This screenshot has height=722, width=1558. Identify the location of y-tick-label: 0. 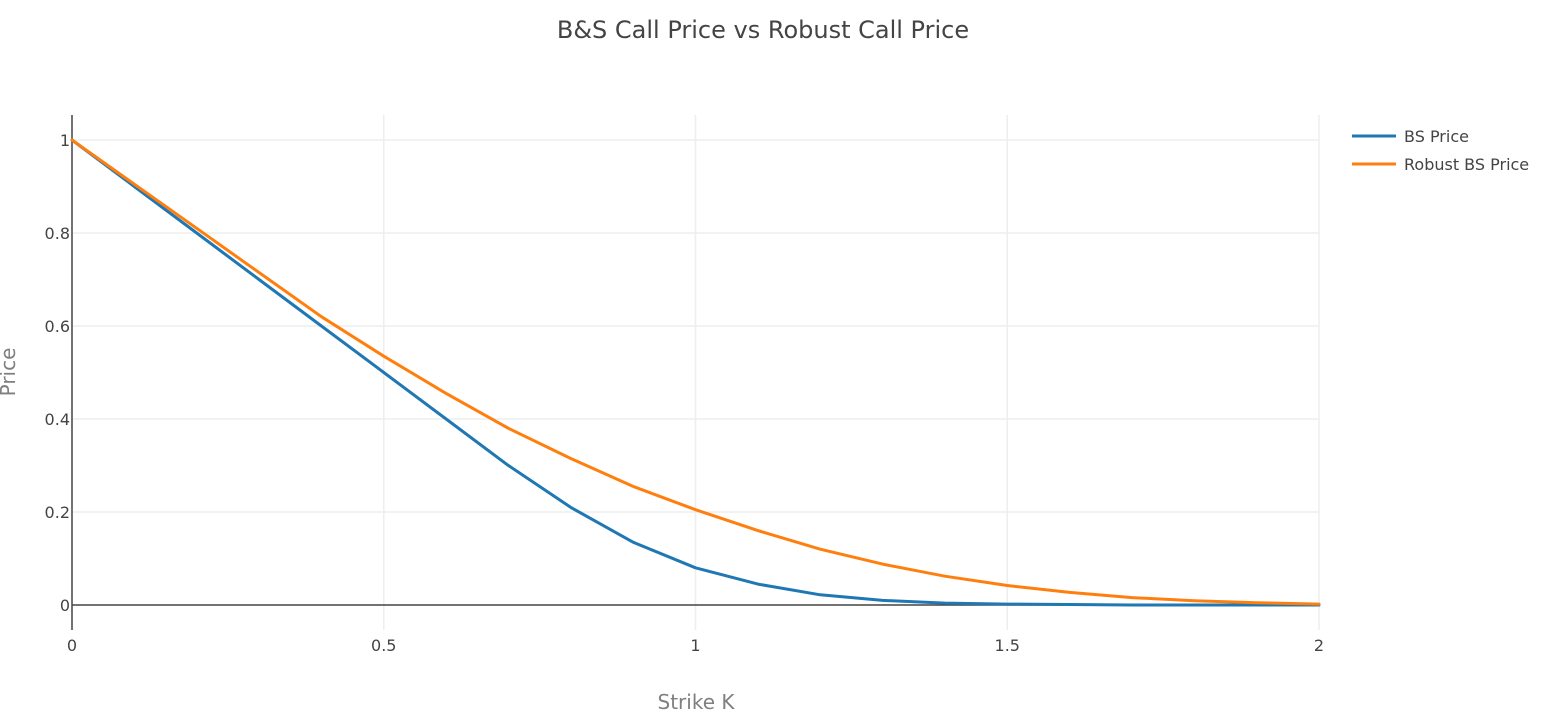
(65, 605).